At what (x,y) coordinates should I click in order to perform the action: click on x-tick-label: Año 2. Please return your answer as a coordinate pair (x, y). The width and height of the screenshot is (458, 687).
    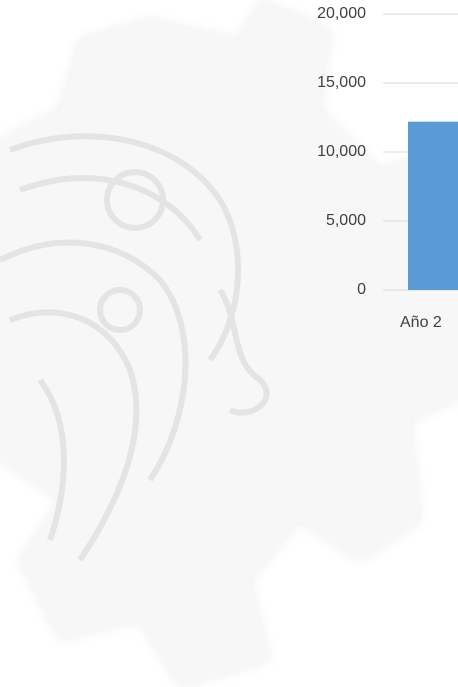
    Looking at the image, I should click on (421, 322).